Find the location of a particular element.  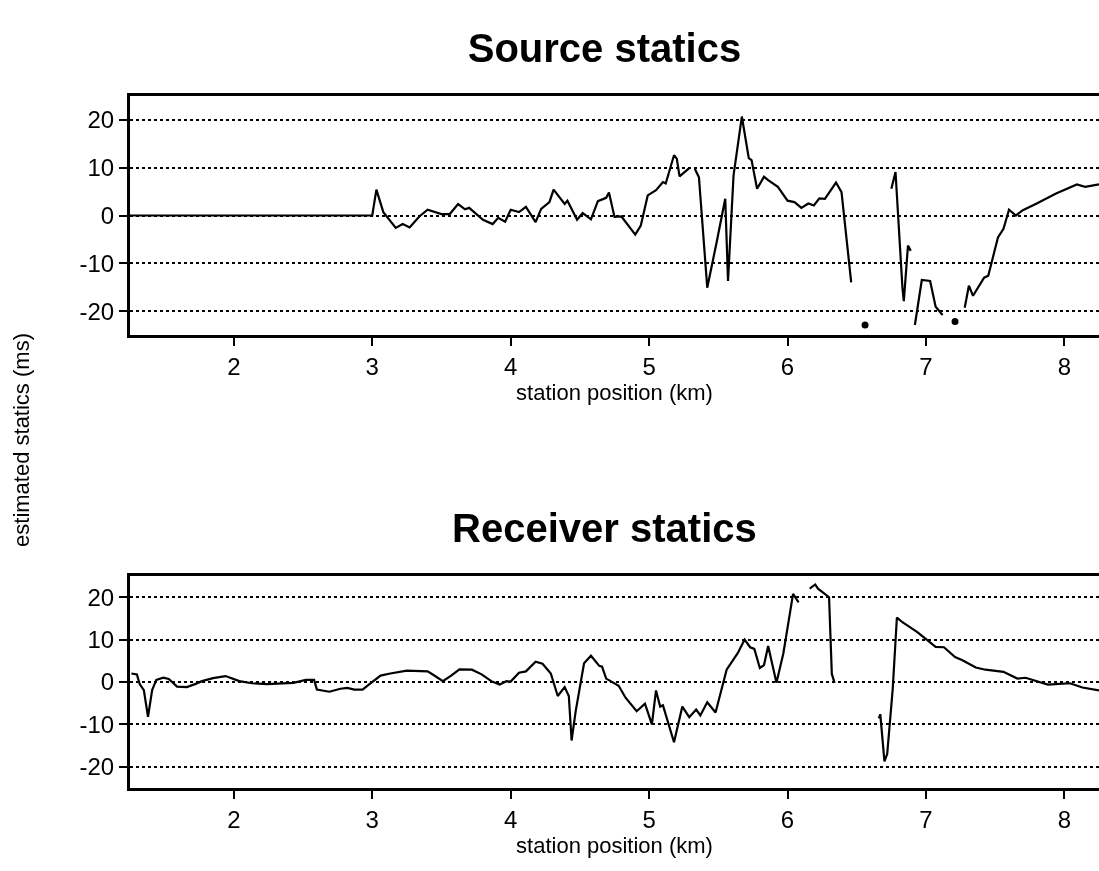

chart-title: Source statics is located at coordinates (604, 48).